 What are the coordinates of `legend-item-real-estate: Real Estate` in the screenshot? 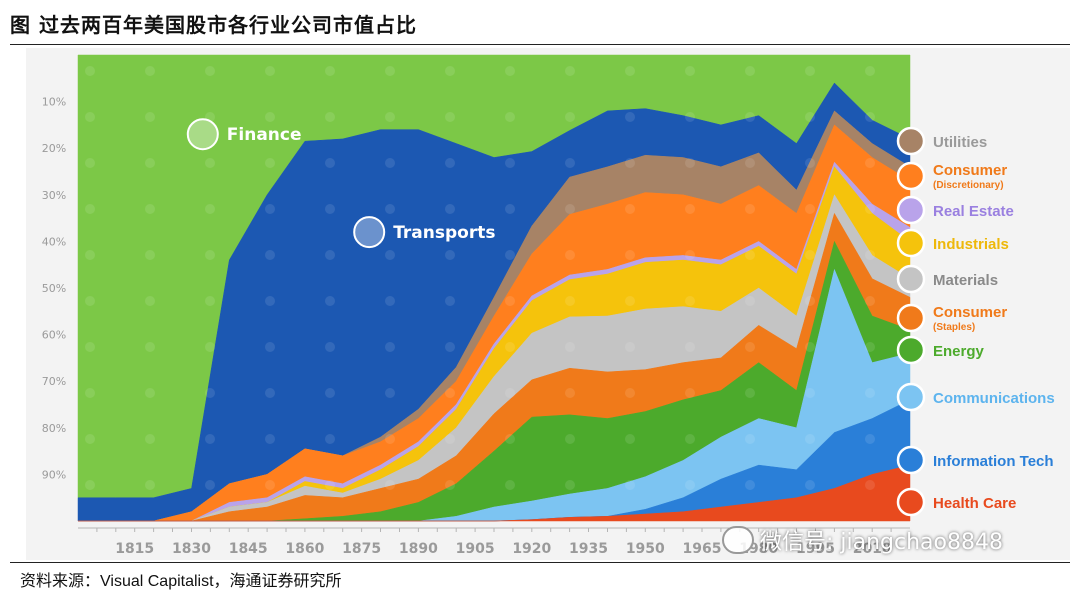 It's located at (955, 210).